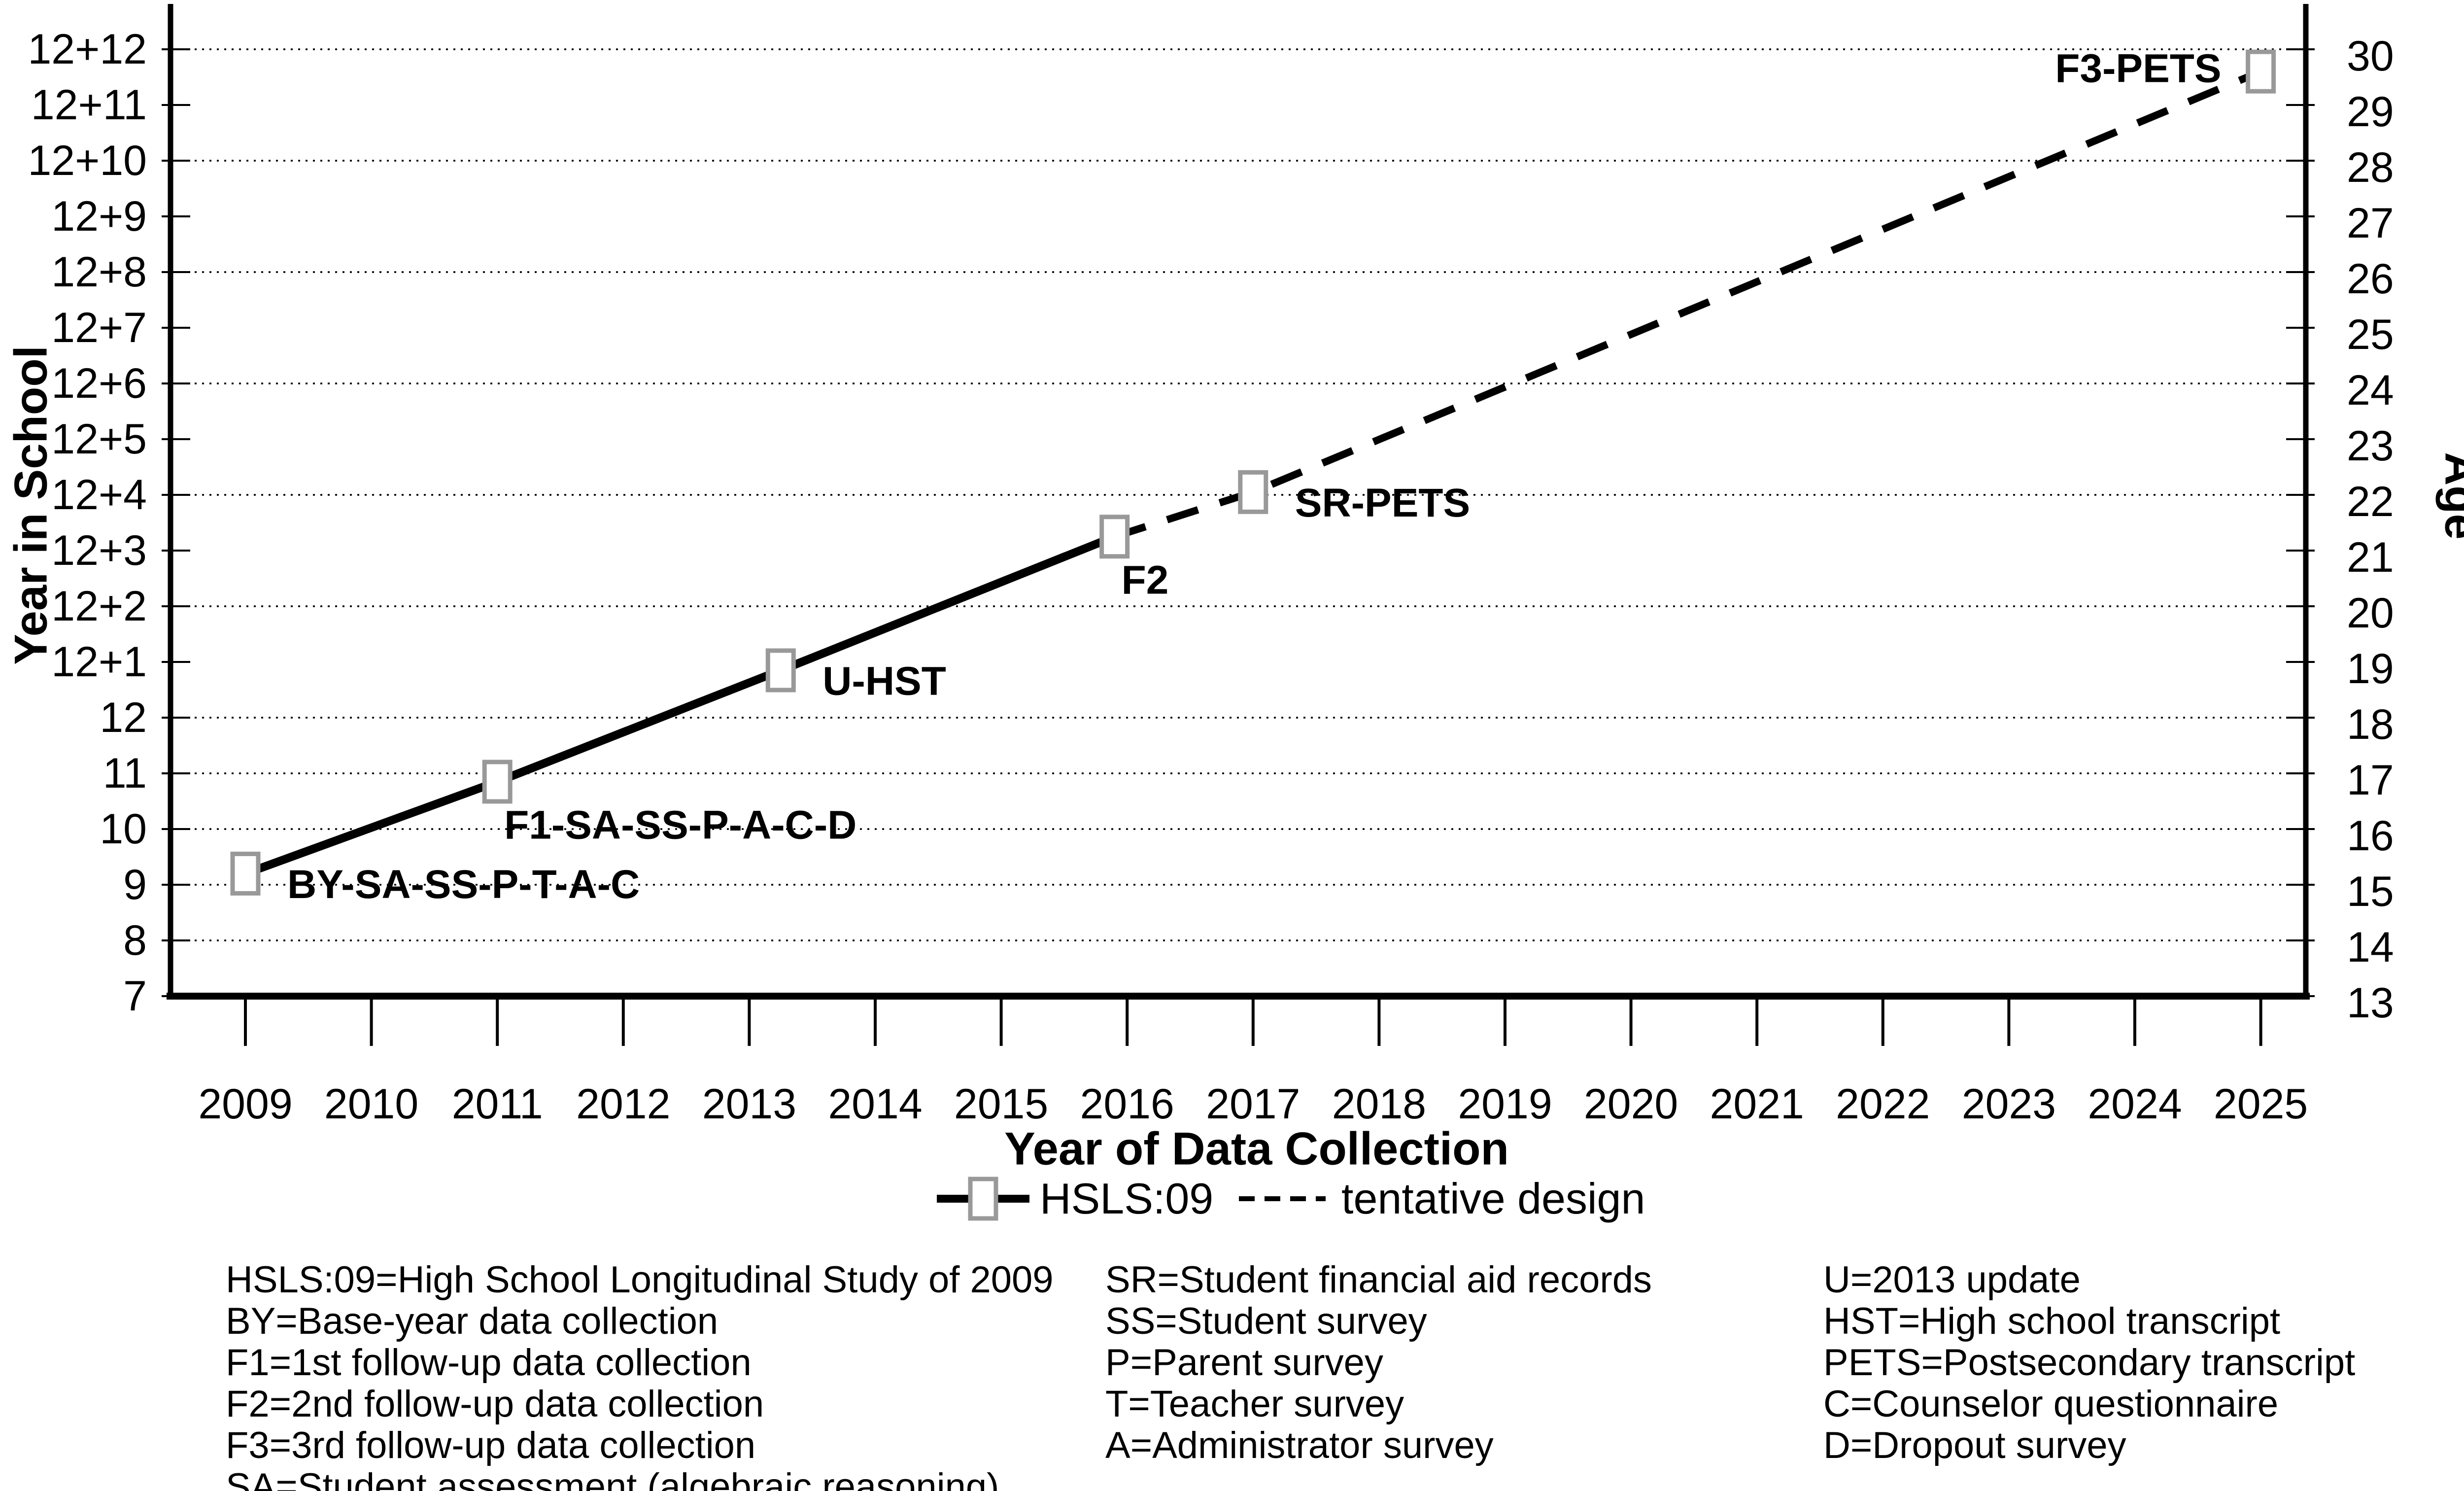 This screenshot has width=2464, height=1491. What do you see at coordinates (2370, 724) in the screenshot?
I see `right-axis-tick-label: 18` at bounding box center [2370, 724].